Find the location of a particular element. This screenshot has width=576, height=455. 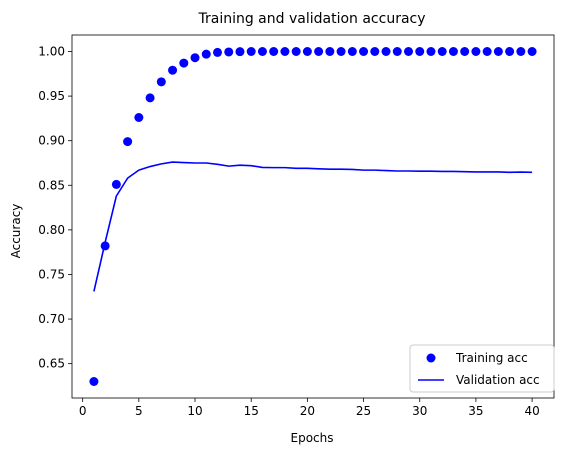

chart-title: Training and validation accuracy is located at coordinates (311, 19).